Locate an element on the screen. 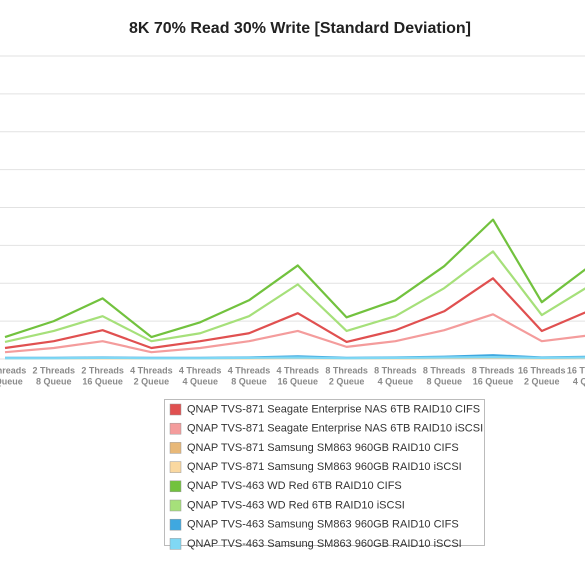 Image resolution: width=585 pixels, height=576 pixels. legend-box is located at coordinates (324, 472).